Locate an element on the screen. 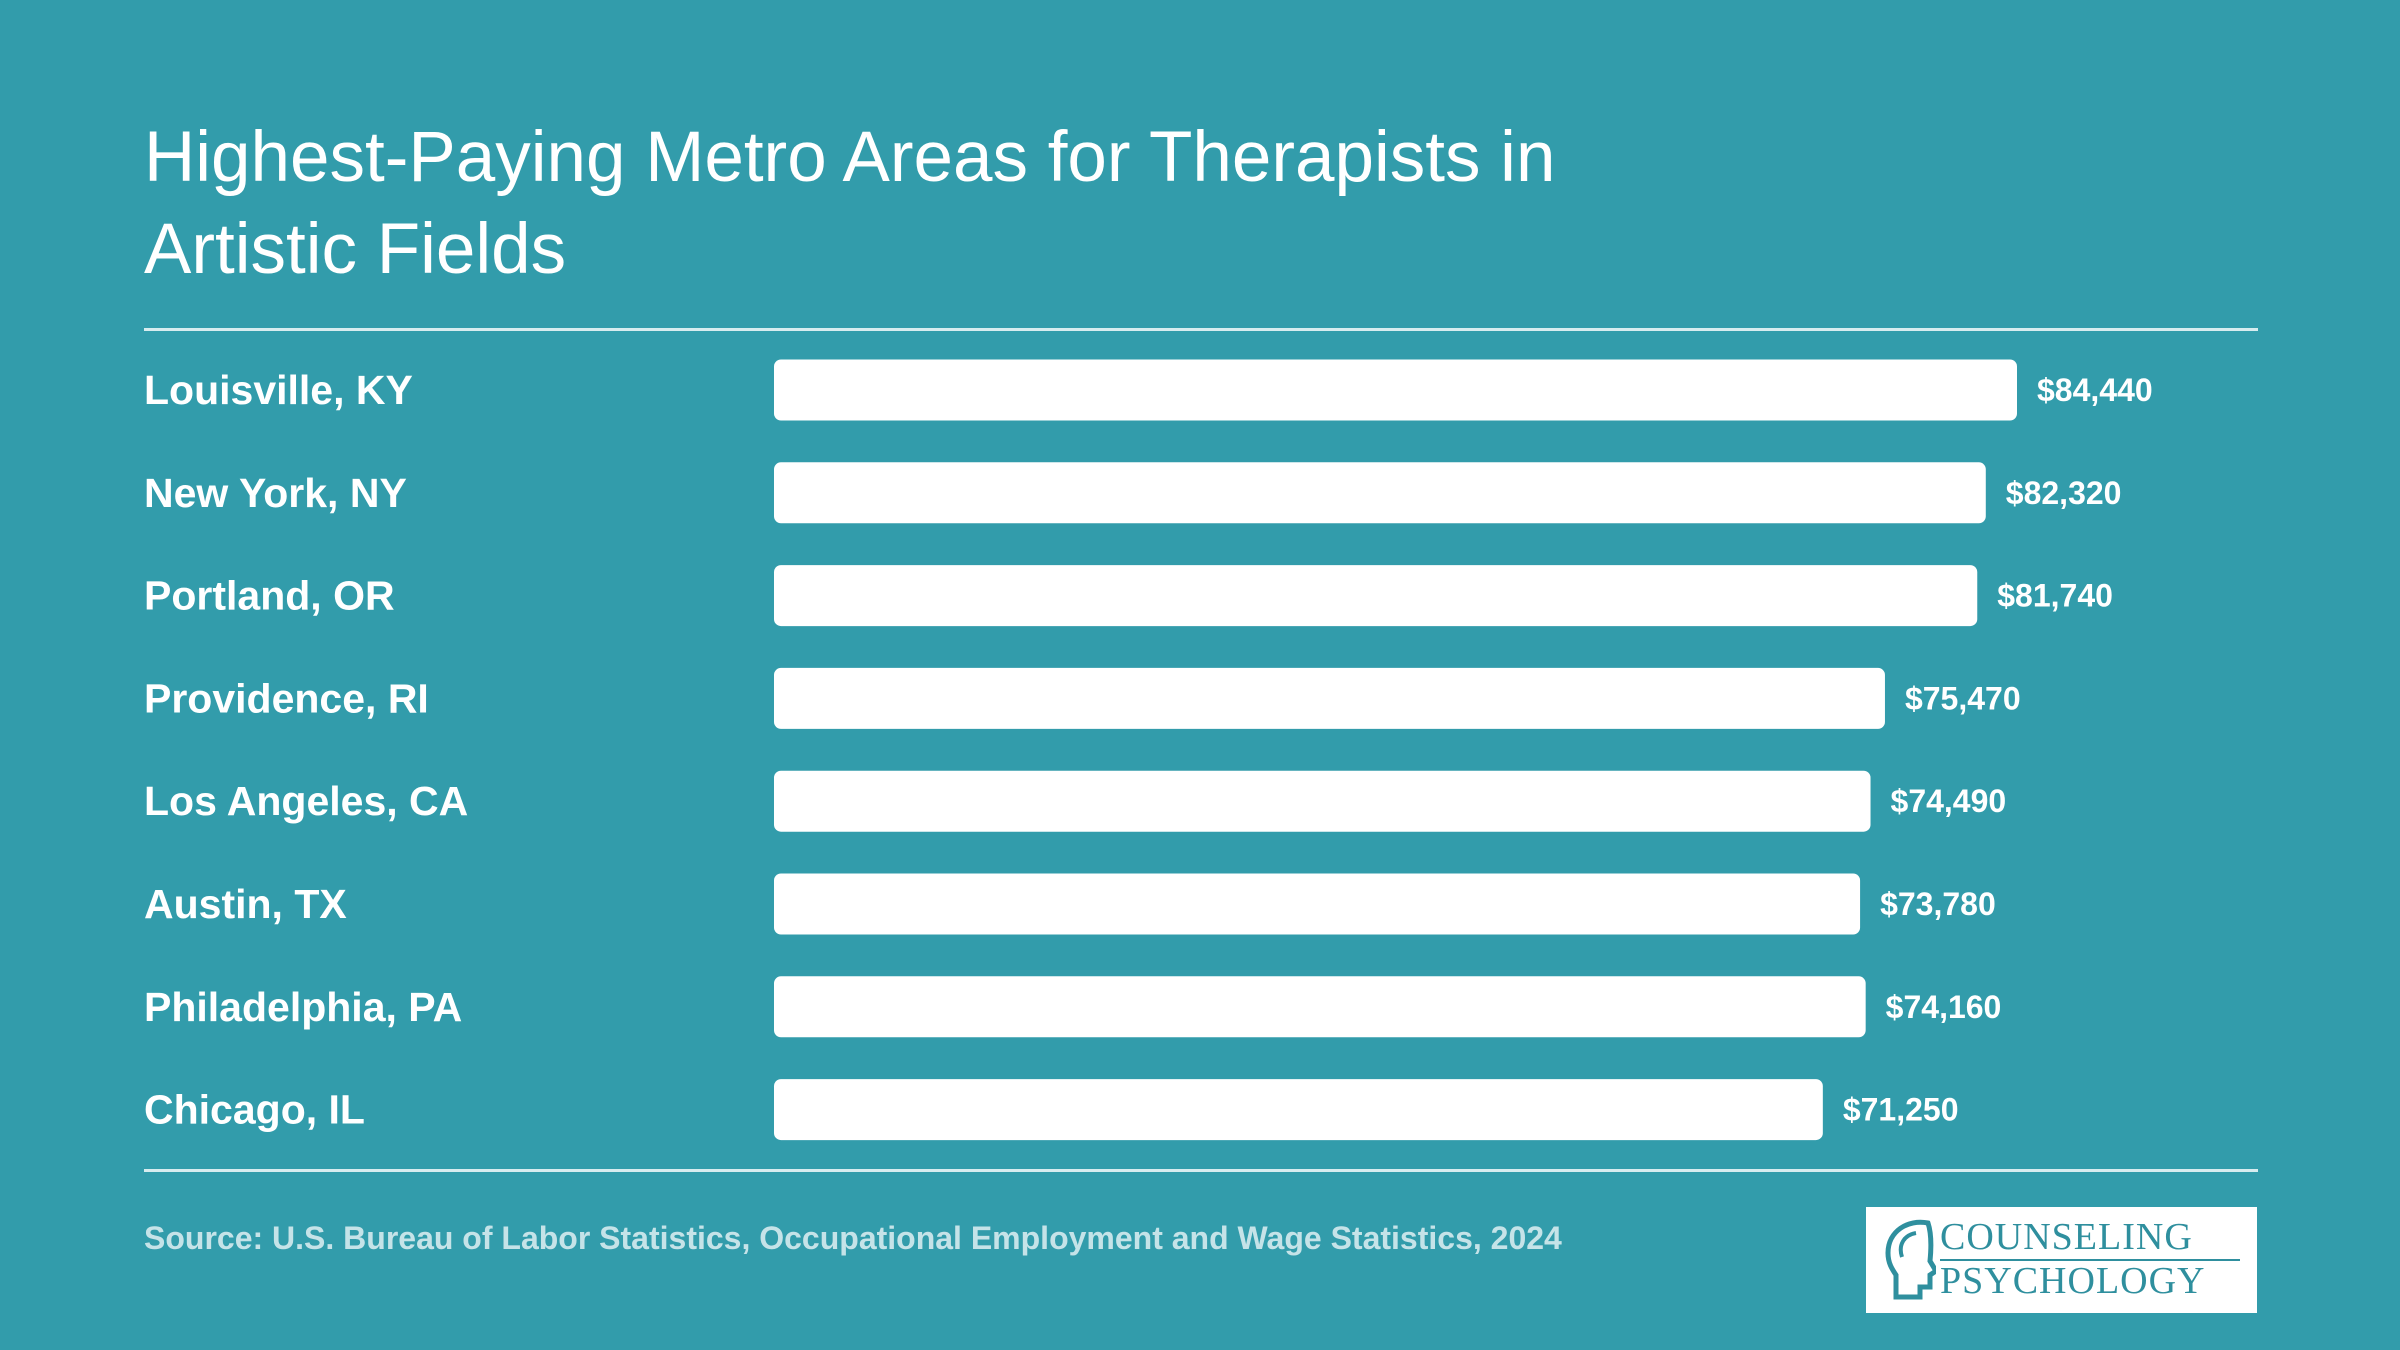 Image resolution: width=2400 pixels, height=1350 pixels. value-label: $71,250 is located at coordinates (1901, 1110).